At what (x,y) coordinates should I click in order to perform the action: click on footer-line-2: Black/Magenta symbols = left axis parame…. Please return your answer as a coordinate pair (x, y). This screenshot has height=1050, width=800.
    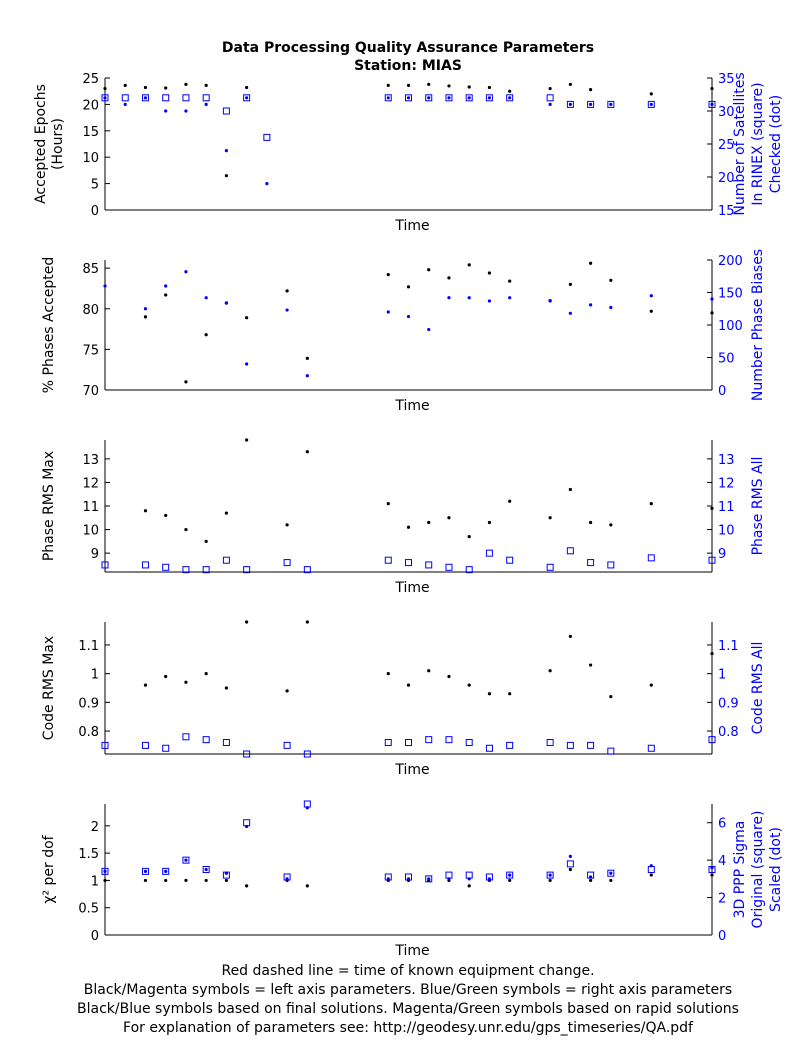
    Looking at the image, I should click on (408, 990).